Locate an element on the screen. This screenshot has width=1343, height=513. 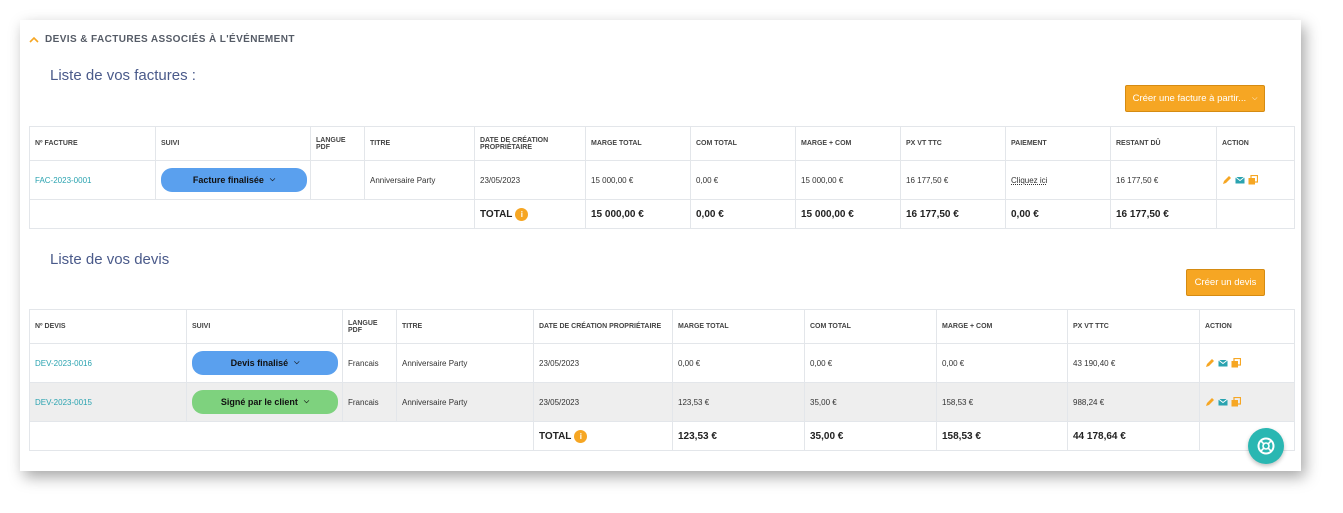
total-px-ttc: 16 177,50 € is located at coordinates (953, 214).